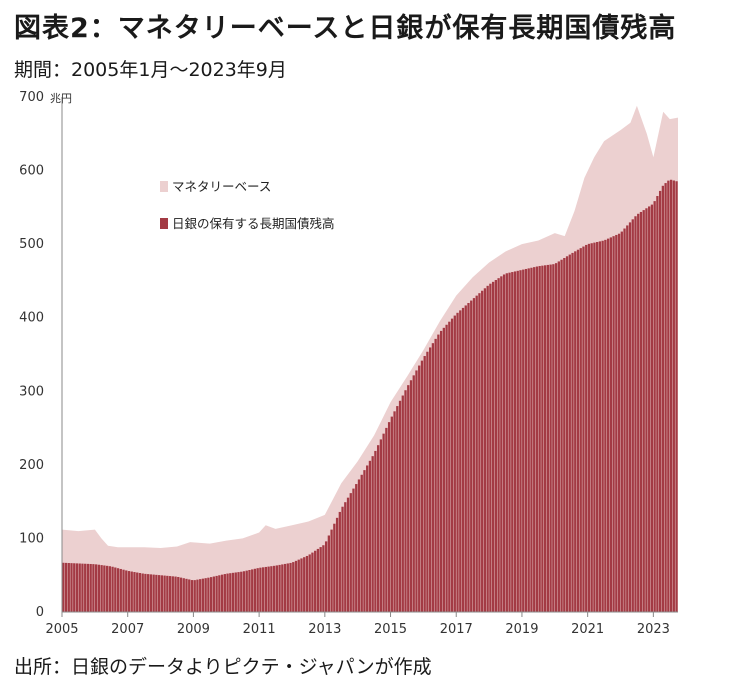 The height and width of the screenshot is (690, 730). I want to click on y-tick-label: 0, so click(40, 612).